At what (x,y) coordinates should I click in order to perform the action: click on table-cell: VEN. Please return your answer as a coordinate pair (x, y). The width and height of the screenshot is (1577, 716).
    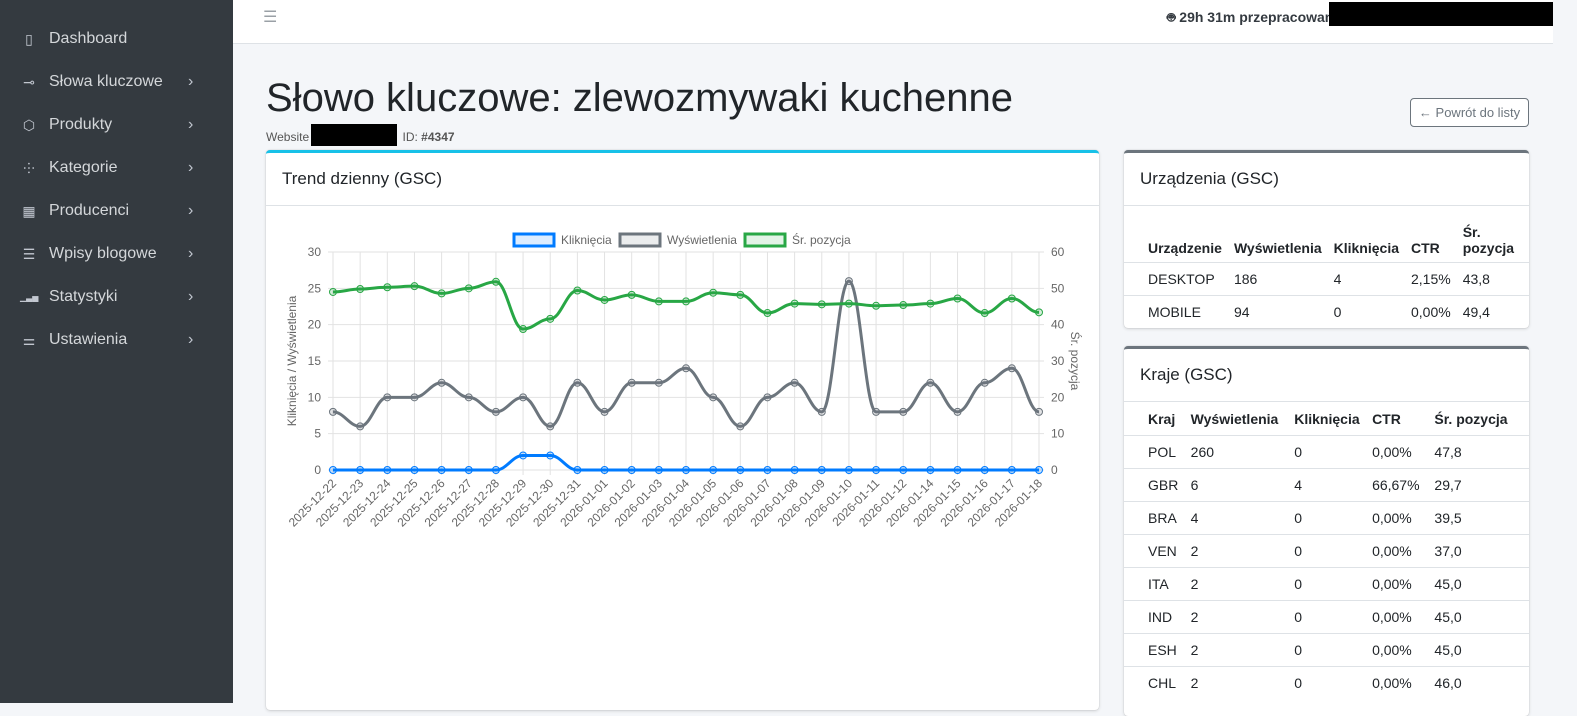
    Looking at the image, I should click on (1154, 550).